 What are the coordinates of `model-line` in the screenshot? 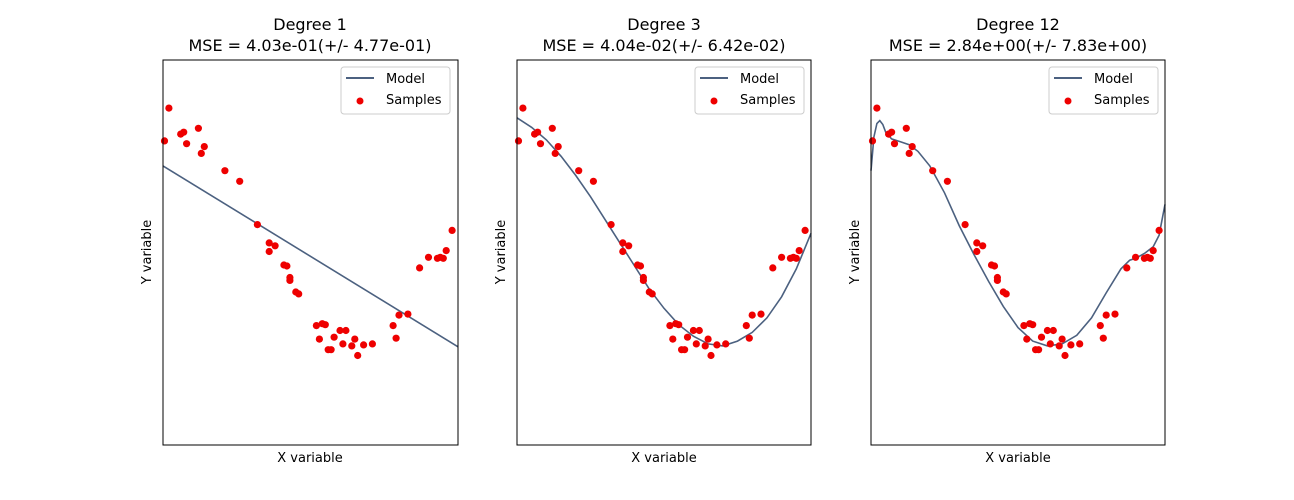 It's located at (1018, 233).